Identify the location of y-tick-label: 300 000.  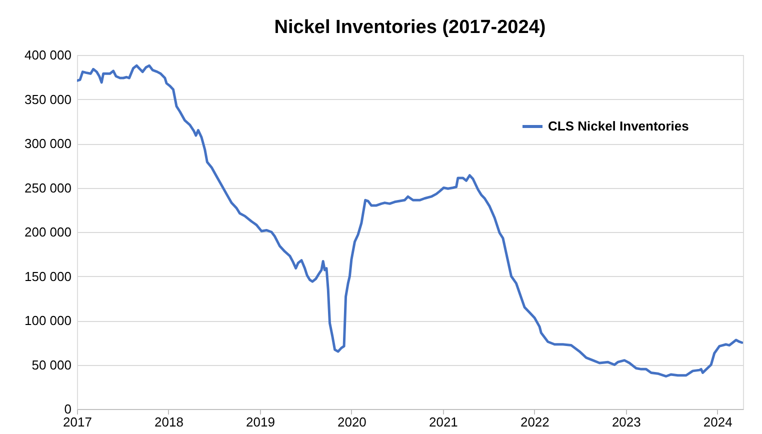
(48, 143).